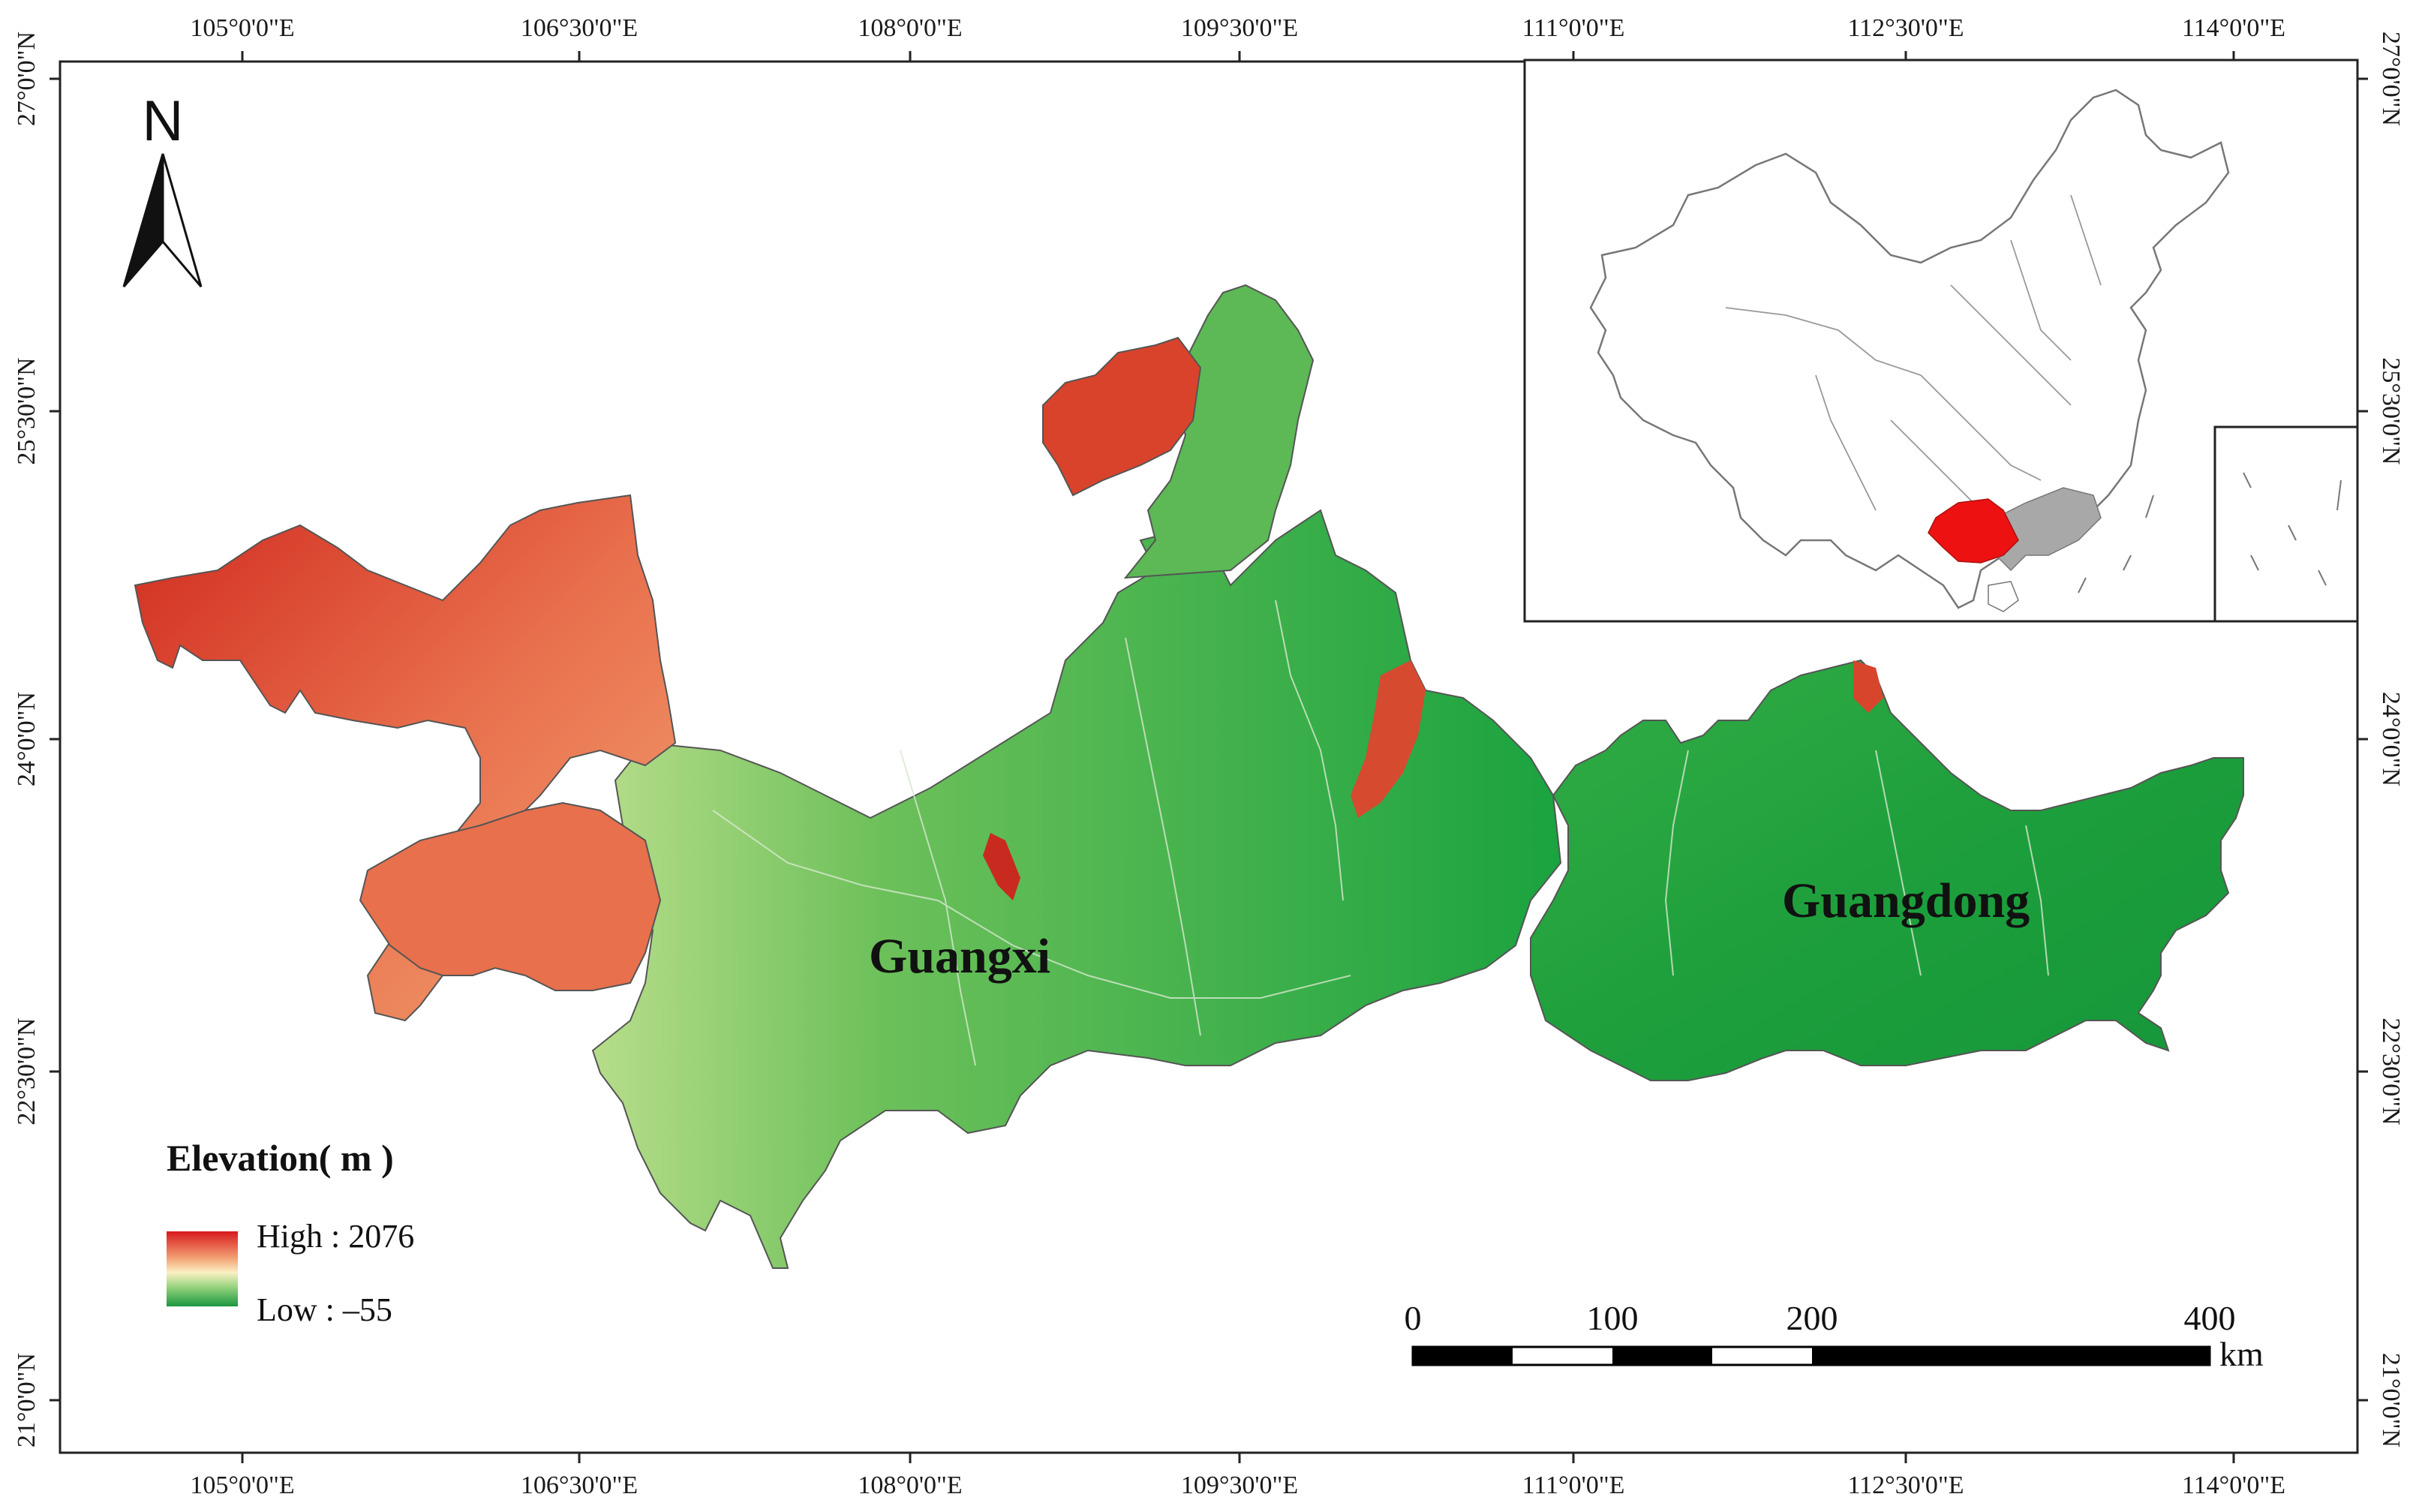 This screenshot has height=1512, width=2416. Describe the element at coordinates (1905, 1485) in the screenshot. I see `bottom-tick-label: 112°30'0"E` at that location.